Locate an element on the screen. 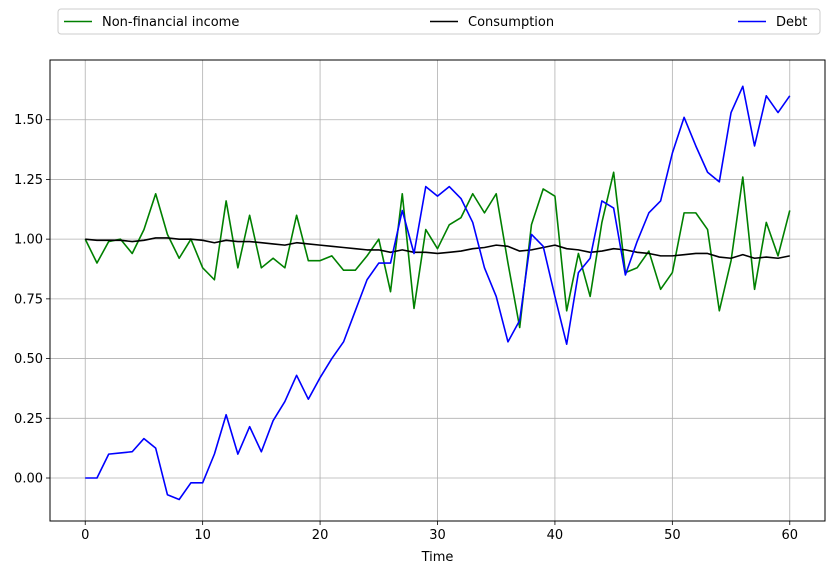 This screenshot has height=574, width=835. x-tick-label: 10 is located at coordinates (202, 535).